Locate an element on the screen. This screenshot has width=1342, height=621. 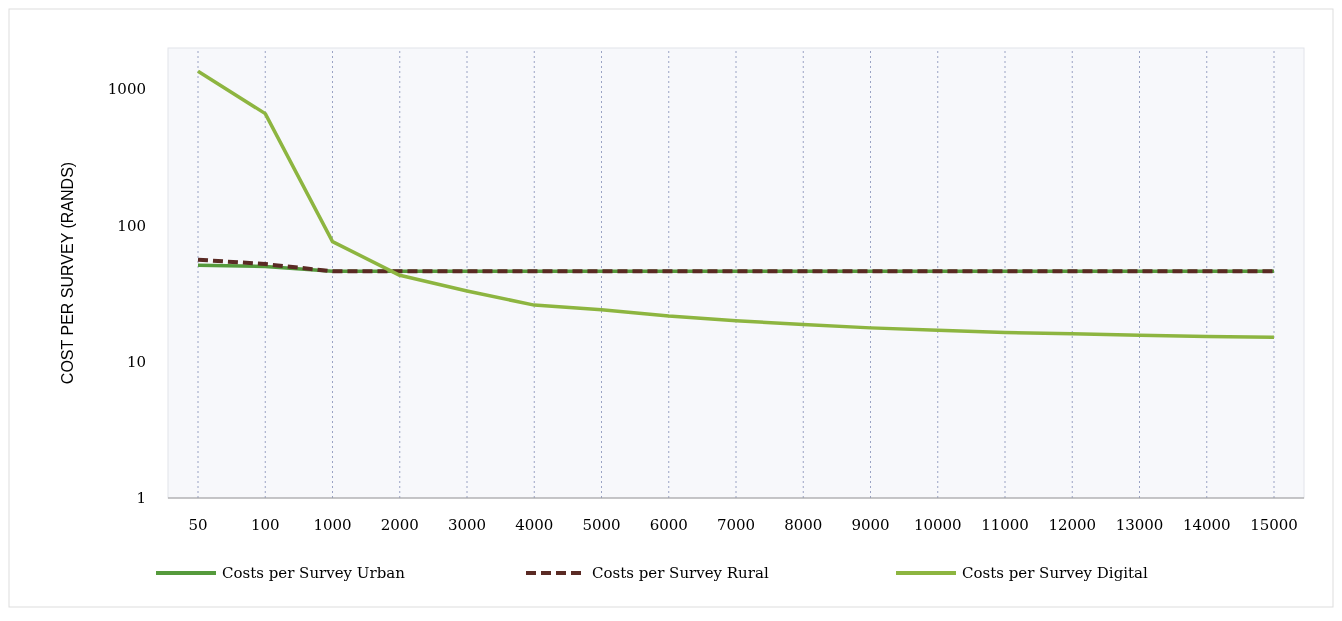
x-tick-label: 10000 is located at coordinates (937, 525).